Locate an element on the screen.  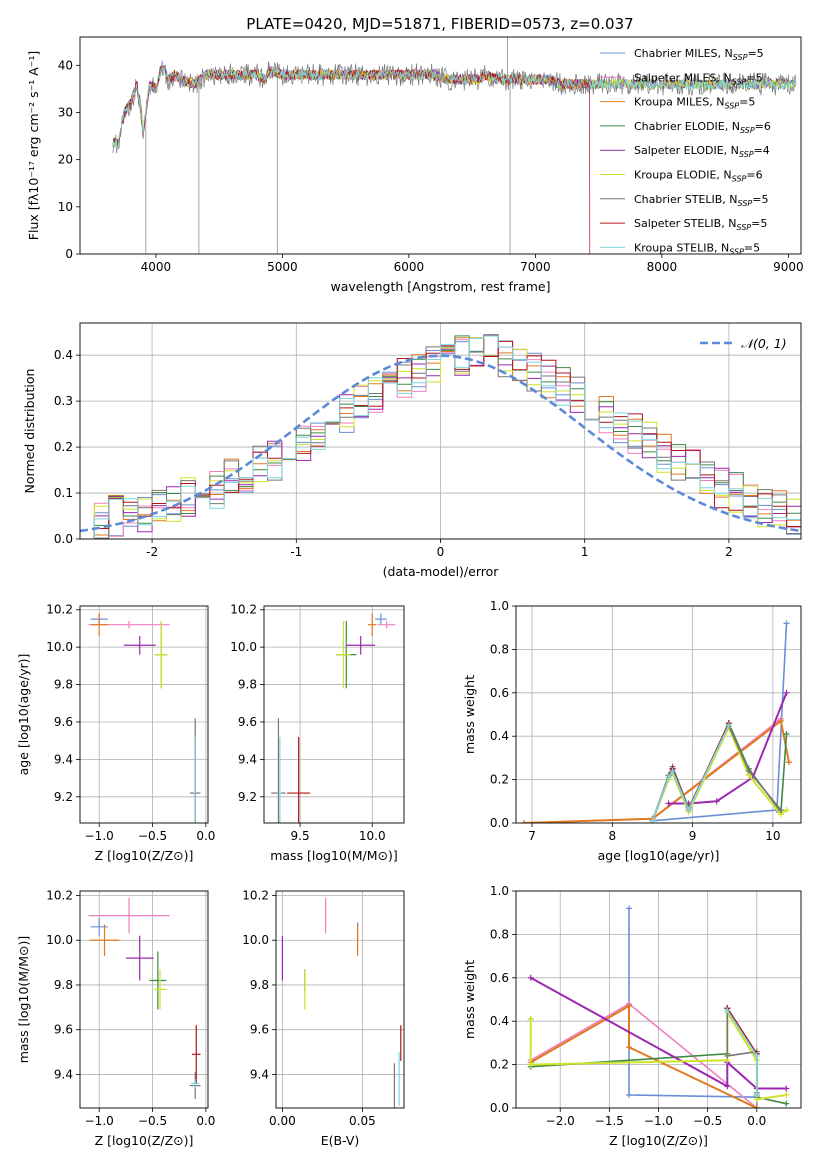
y-tick-label: 10.0 is located at coordinates (59, 940).